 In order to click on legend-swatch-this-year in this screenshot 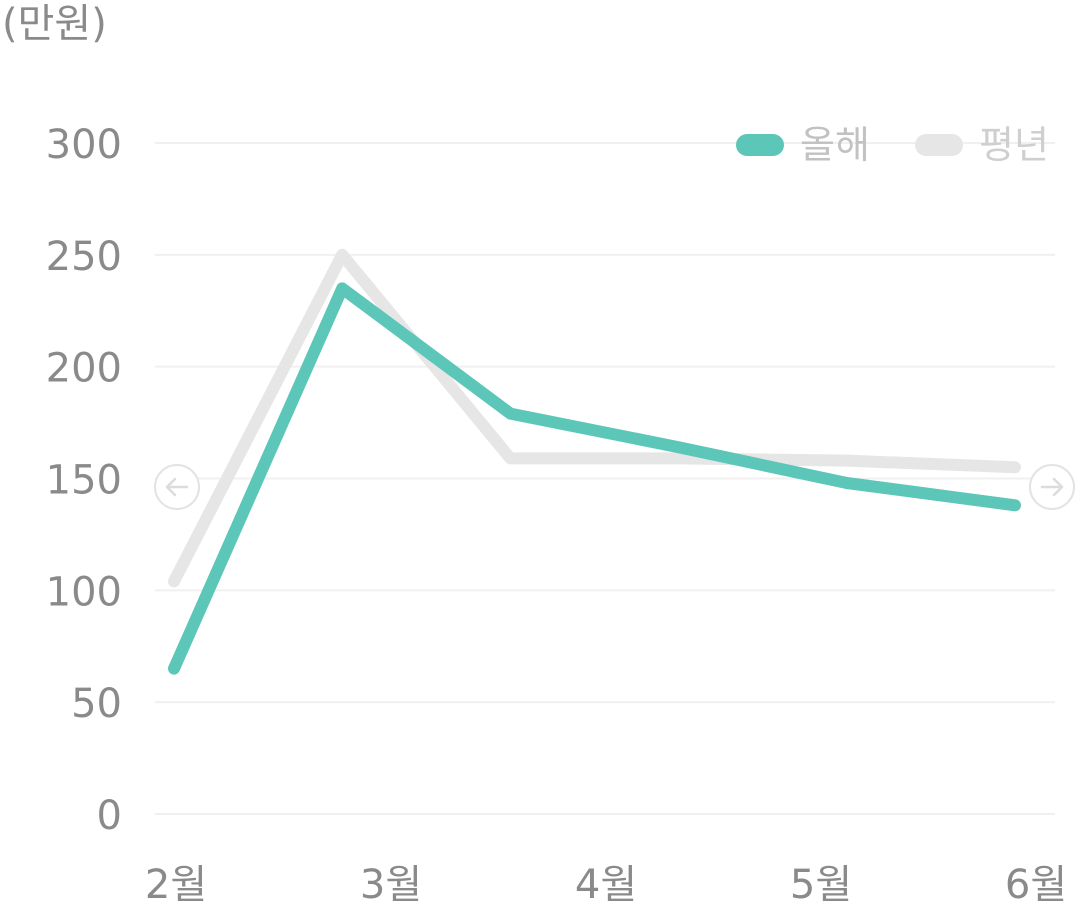, I will do `click(760, 145)`.